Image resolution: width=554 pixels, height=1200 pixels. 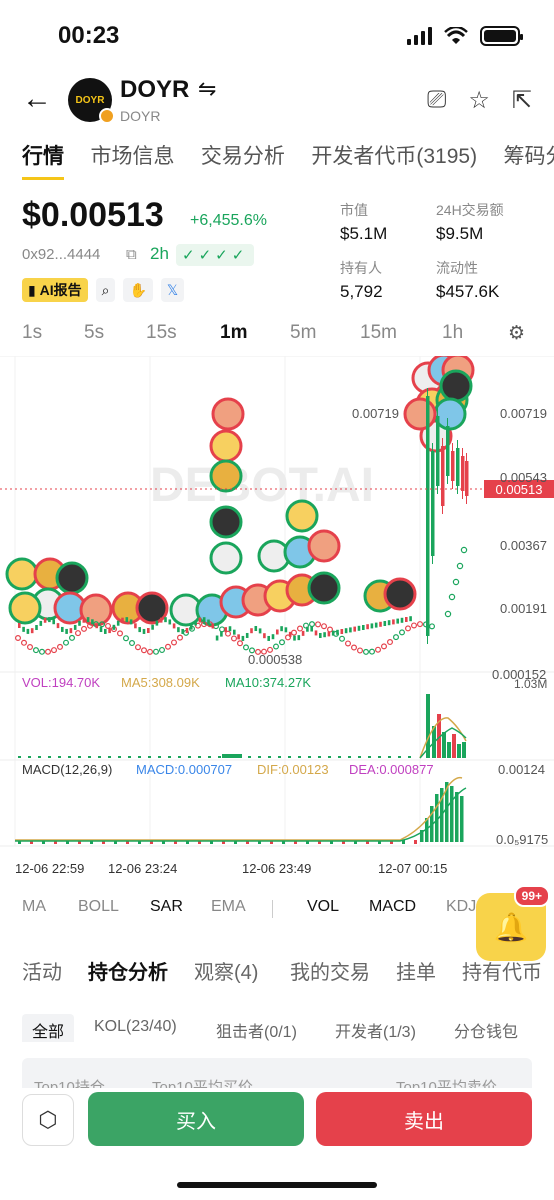 I want to click on interval-1m: 1m, so click(x=234, y=332).